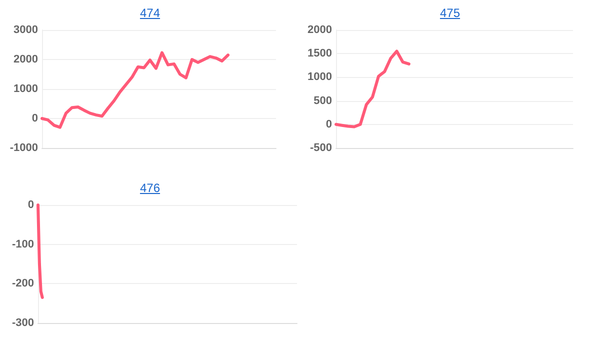 The height and width of the screenshot is (353, 604). Describe the element at coordinates (24, 148) in the screenshot. I see `y-tick-label: -1000` at that location.